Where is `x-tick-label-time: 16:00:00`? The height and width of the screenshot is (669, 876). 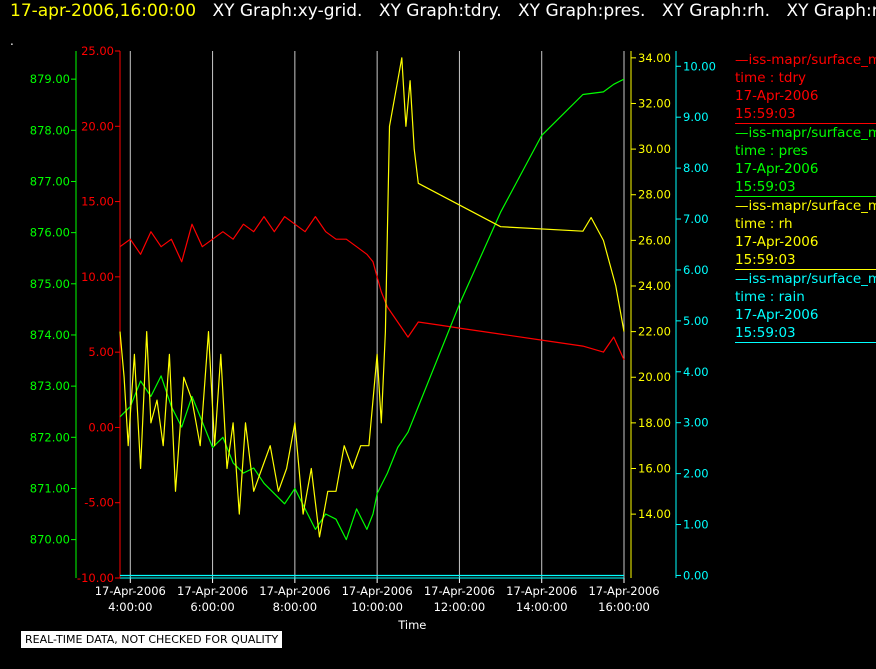 x-tick-label-time: 16:00:00 is located at coordinates (624, 607).